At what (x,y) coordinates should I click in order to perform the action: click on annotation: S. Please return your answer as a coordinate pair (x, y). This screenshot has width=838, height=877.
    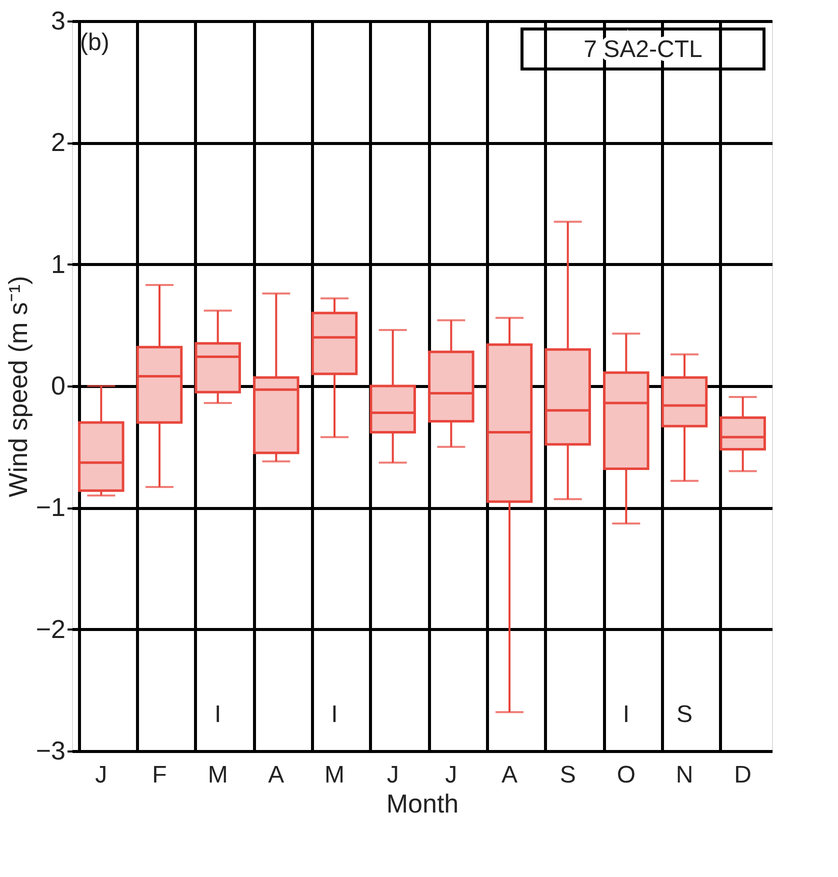
    Looking at the image, I should click on (684, 714).